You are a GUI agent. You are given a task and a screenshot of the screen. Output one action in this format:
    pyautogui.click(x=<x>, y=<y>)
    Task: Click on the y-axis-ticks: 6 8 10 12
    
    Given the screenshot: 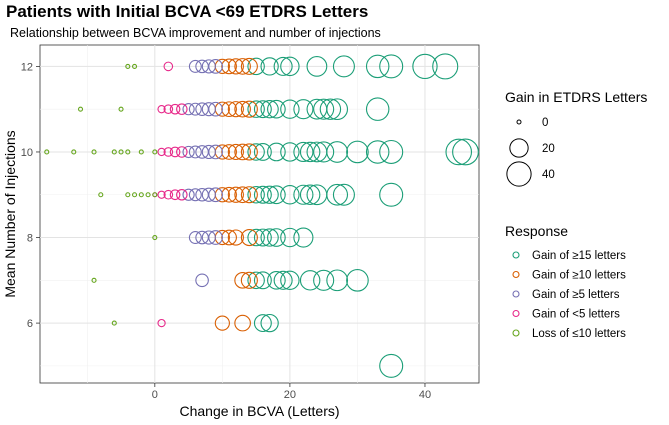 What is the action you would take?
    pyautogui.click(x=30, y=195)
    